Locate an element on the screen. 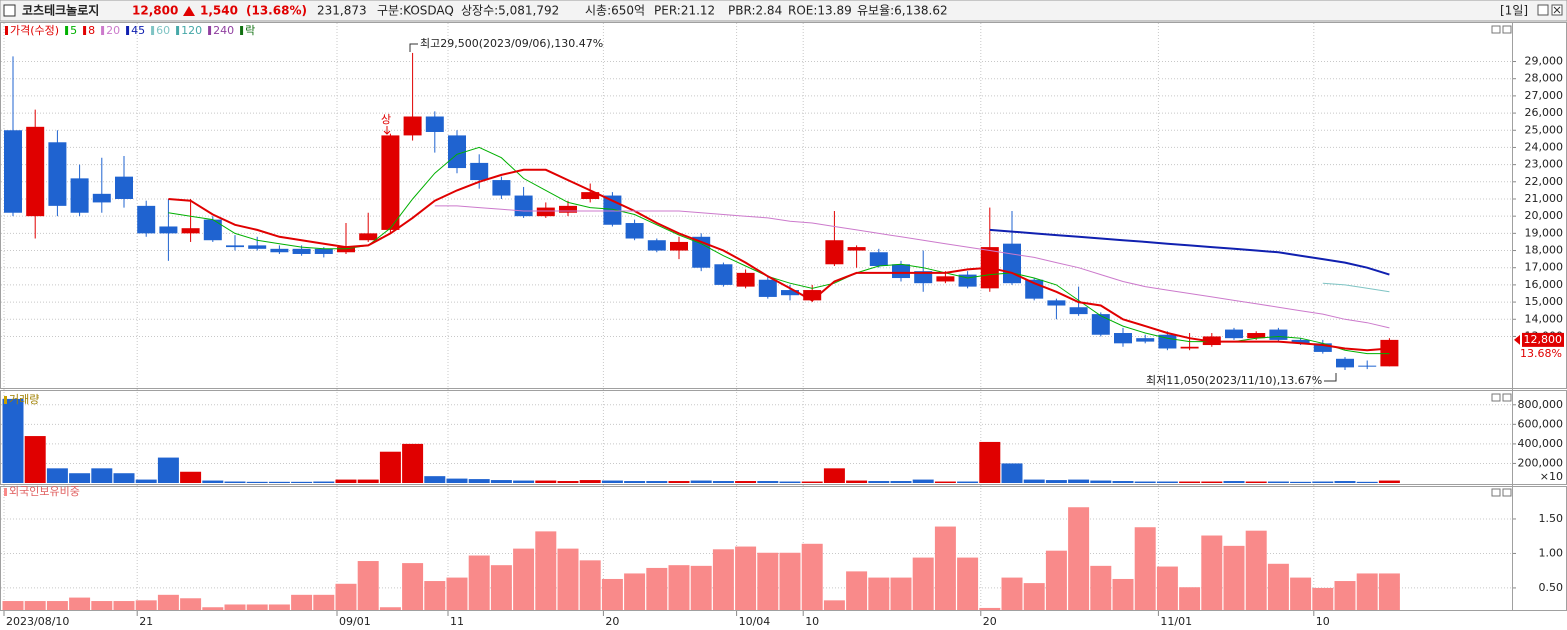 The height and width of the screenshot is (630, 1567). checkbox is located at coordinates (9, 10).